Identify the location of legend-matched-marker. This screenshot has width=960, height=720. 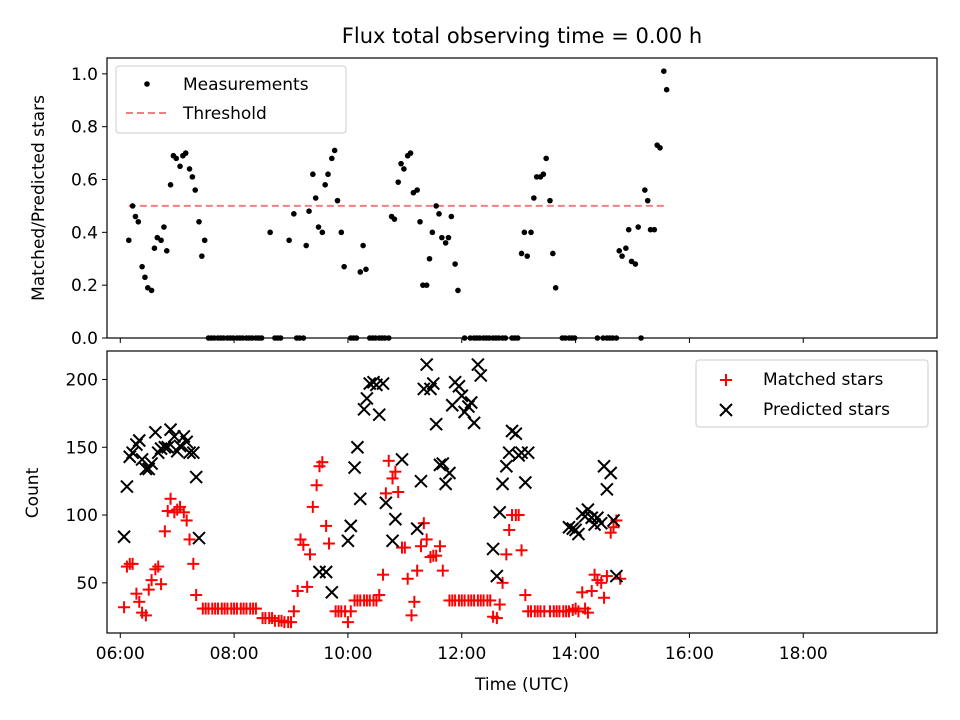
(726, 380).